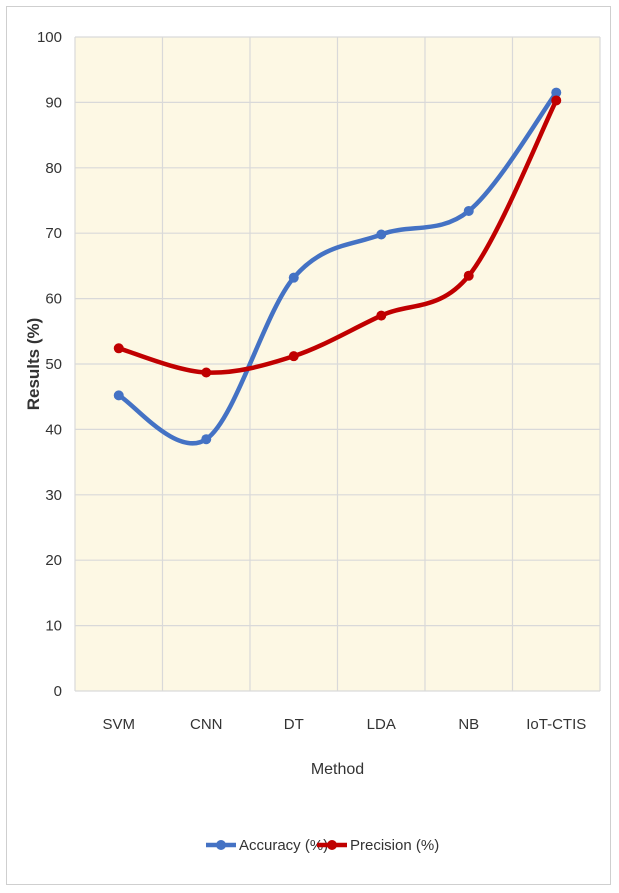 Image resolution: width=619 pixels, height=893 pixels. Describe the element at coordinates (49, 37) in the screenshot. I see `y-tick-label: 100` at that location.